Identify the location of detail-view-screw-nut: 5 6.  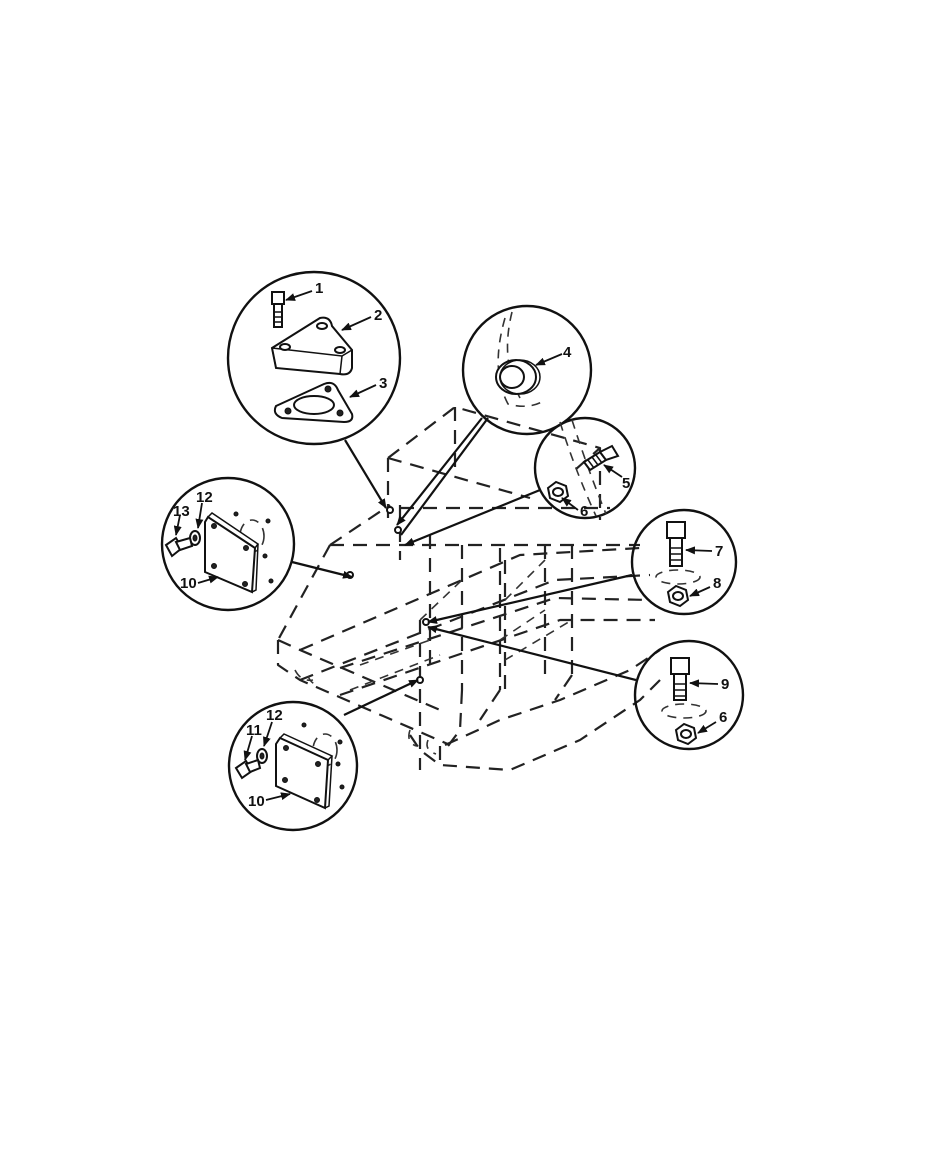
(585, 468).